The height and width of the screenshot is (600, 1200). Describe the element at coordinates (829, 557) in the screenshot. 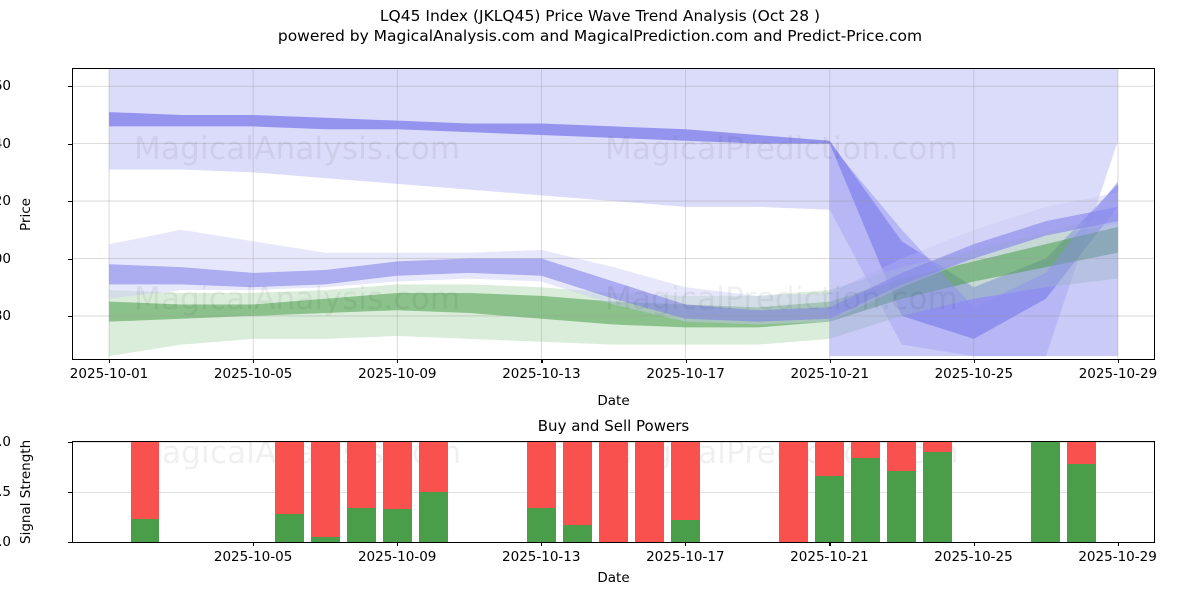

I see `bar-xtick-label: 2025-10-21` at that location.